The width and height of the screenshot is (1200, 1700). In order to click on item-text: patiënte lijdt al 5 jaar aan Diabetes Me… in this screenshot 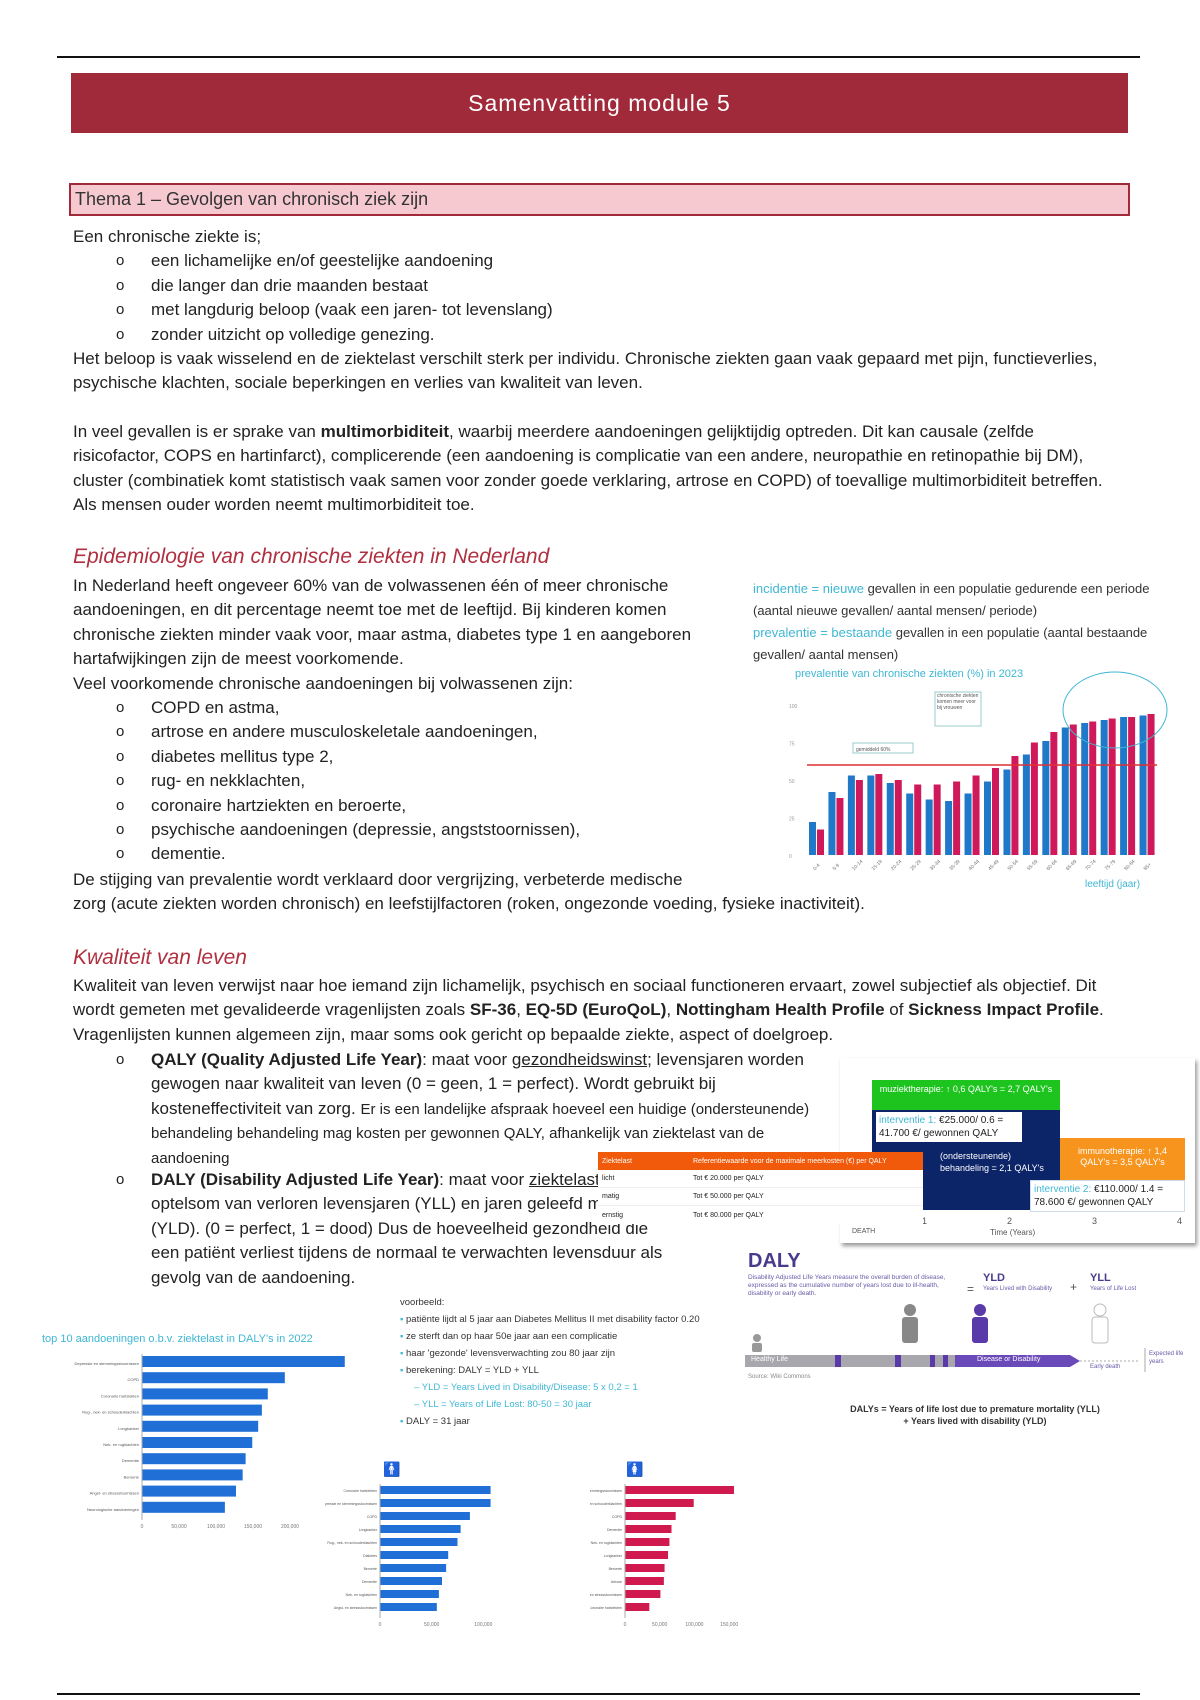, I will do `click(553, 1319)`.